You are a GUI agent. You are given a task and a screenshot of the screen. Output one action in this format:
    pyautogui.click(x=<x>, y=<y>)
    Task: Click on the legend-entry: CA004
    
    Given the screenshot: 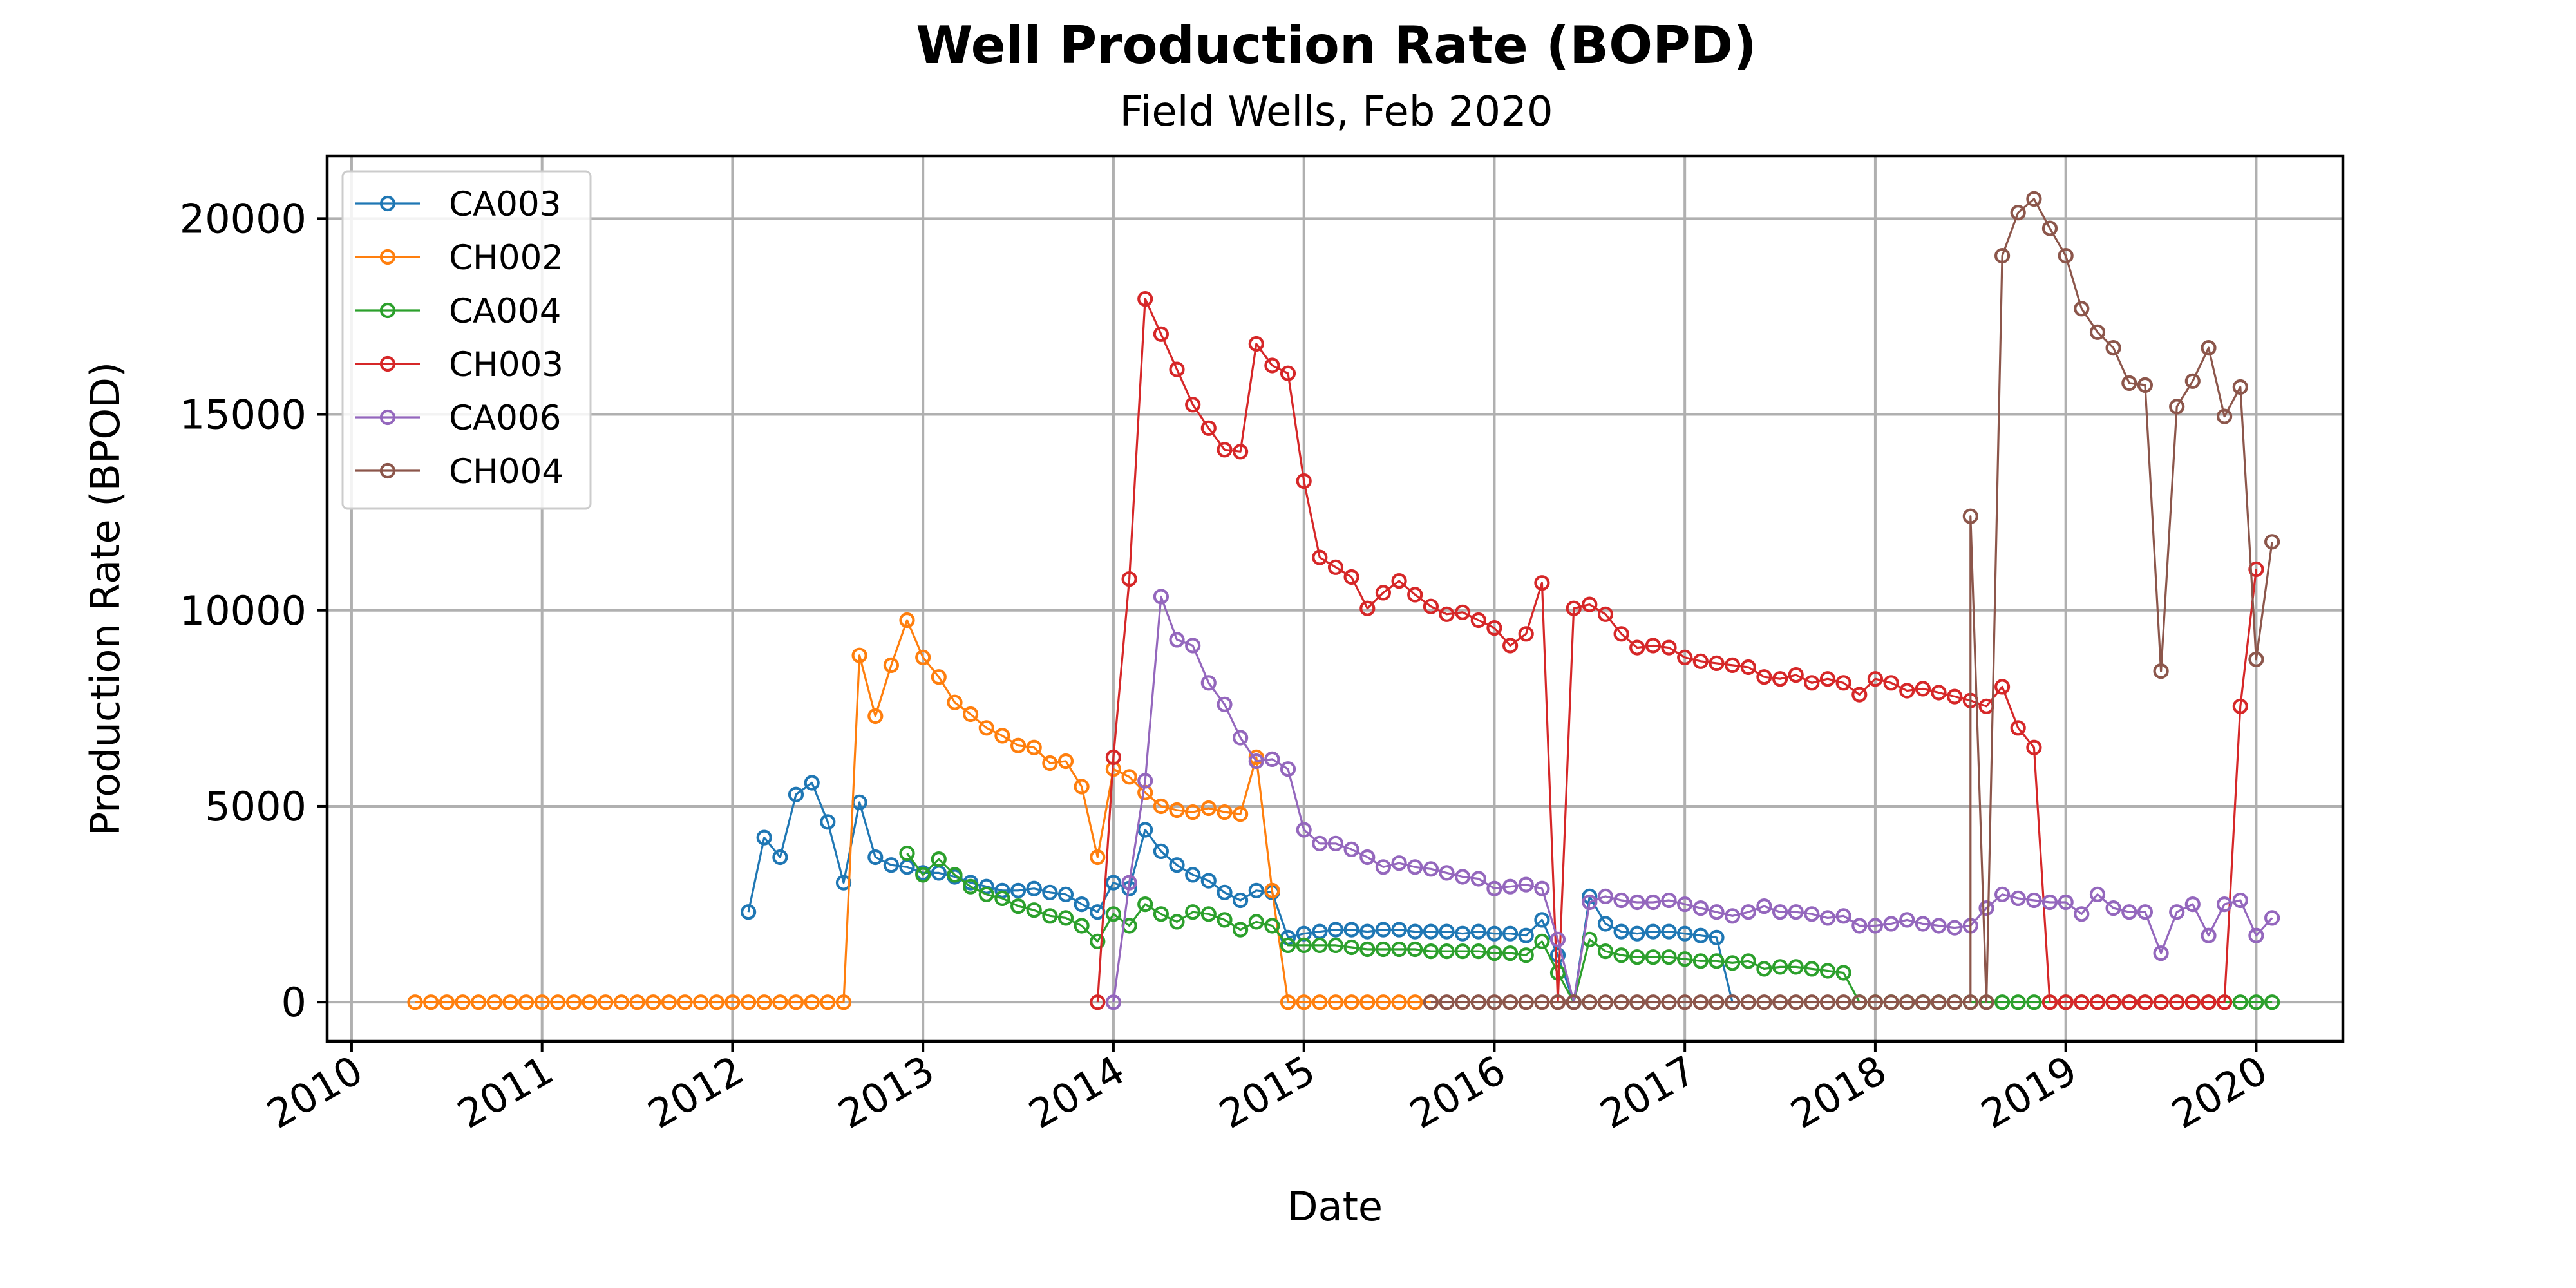 What is the action you would take?
    pyautogui.click(x=458, y=311)
    